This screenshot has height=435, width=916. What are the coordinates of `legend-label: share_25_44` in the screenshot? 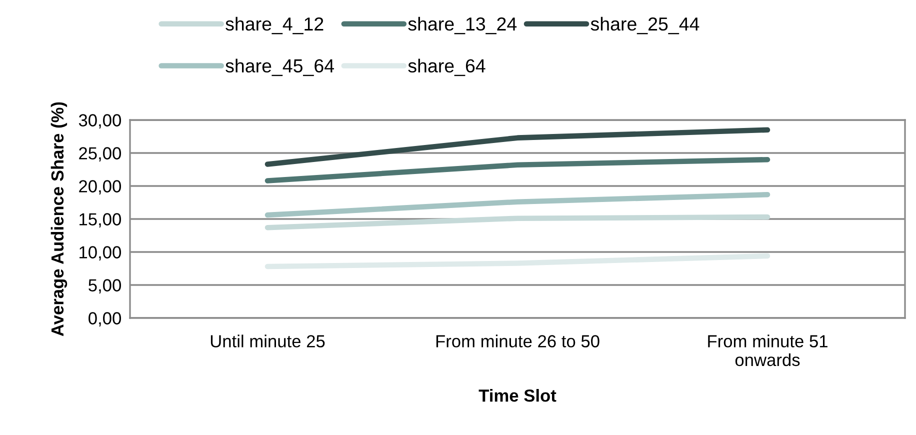 It's located at (645, 25).